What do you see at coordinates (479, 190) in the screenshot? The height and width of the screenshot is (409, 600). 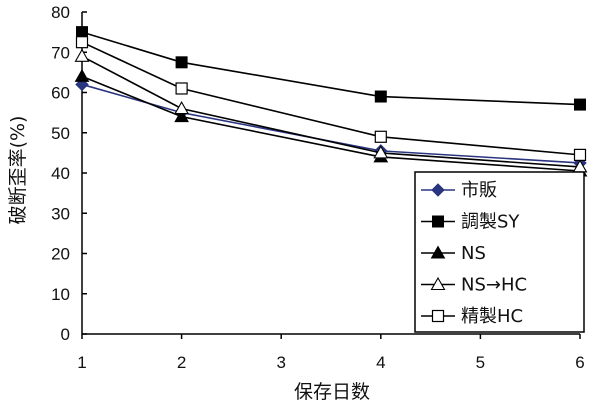 I see `legend-label: 市販` at bounding box center [479, 190].